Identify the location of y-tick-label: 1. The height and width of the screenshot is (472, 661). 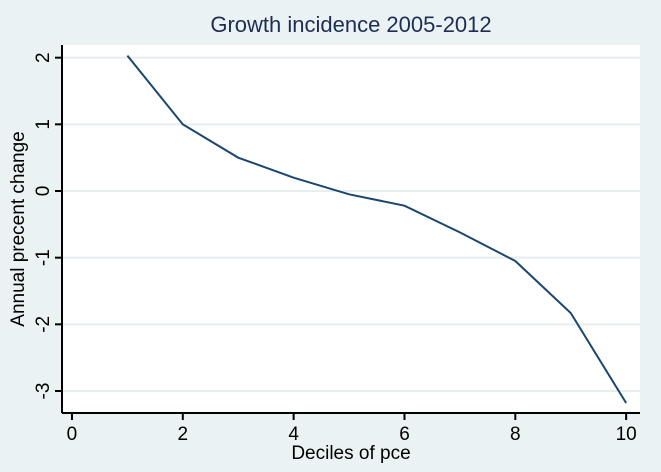
(43, 124).